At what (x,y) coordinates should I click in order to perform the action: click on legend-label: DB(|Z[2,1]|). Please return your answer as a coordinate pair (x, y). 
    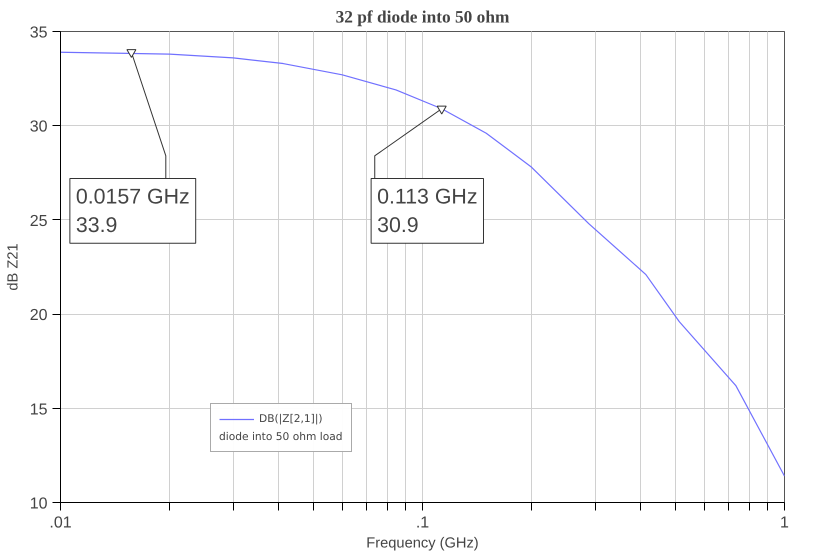
    Looking at the image, I should click on (291, 418).